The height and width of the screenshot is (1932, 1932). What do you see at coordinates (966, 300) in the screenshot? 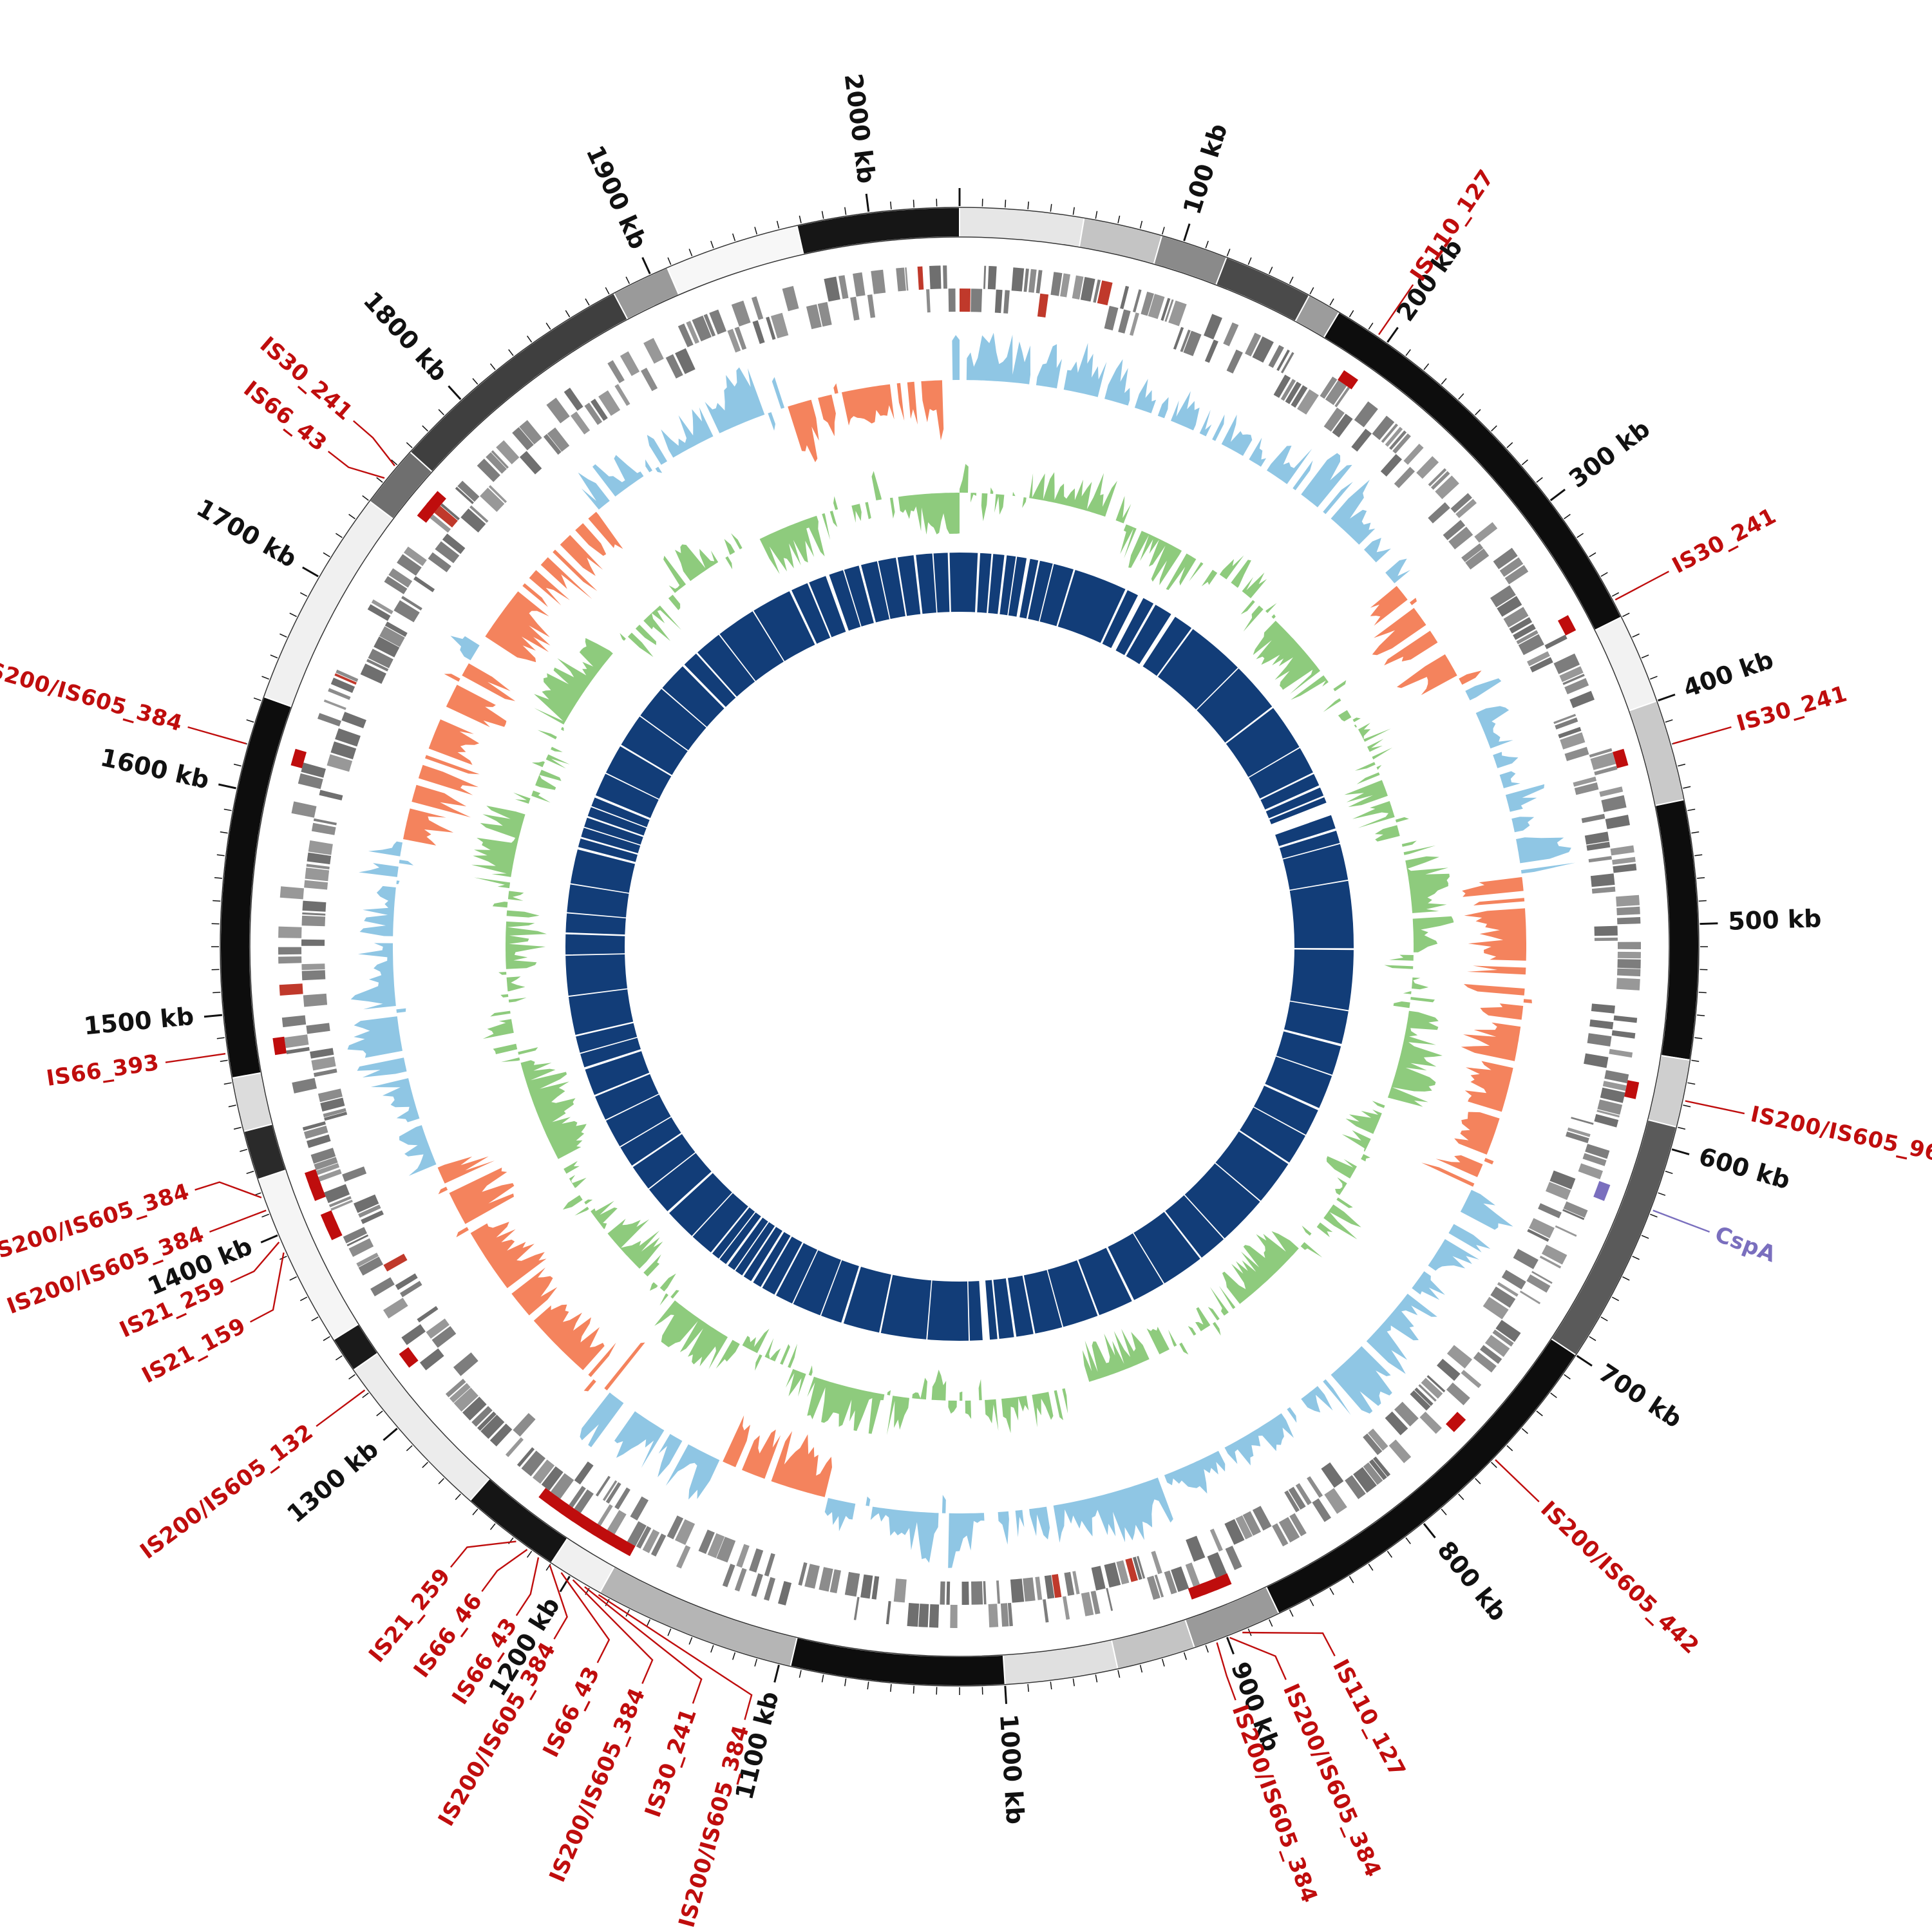
I see `gene-bar-red` at bounding box center [966, 300].